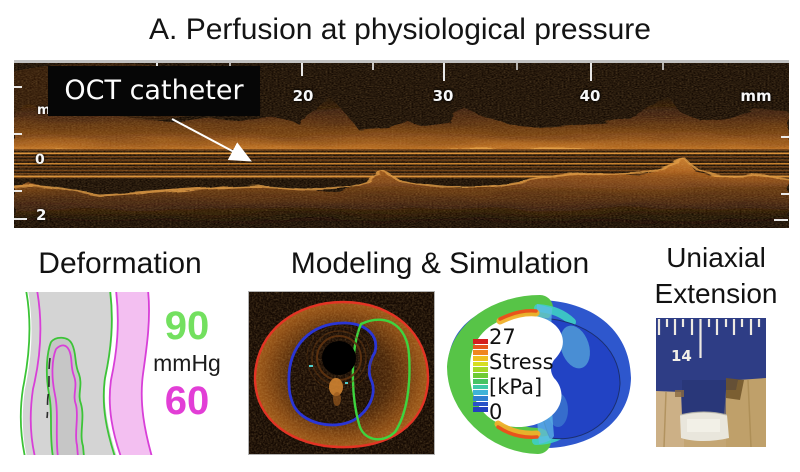  I want to click on fea-high-stress-top, so click(518, 315).